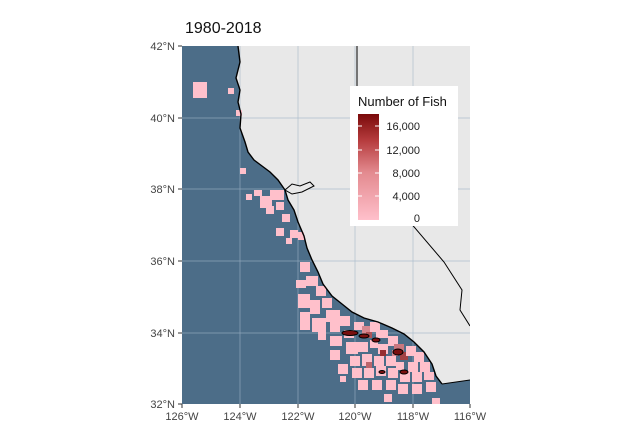 The width and height of the screenshot is (624, 446). I want to click on channel-islands, so click(375, 352).